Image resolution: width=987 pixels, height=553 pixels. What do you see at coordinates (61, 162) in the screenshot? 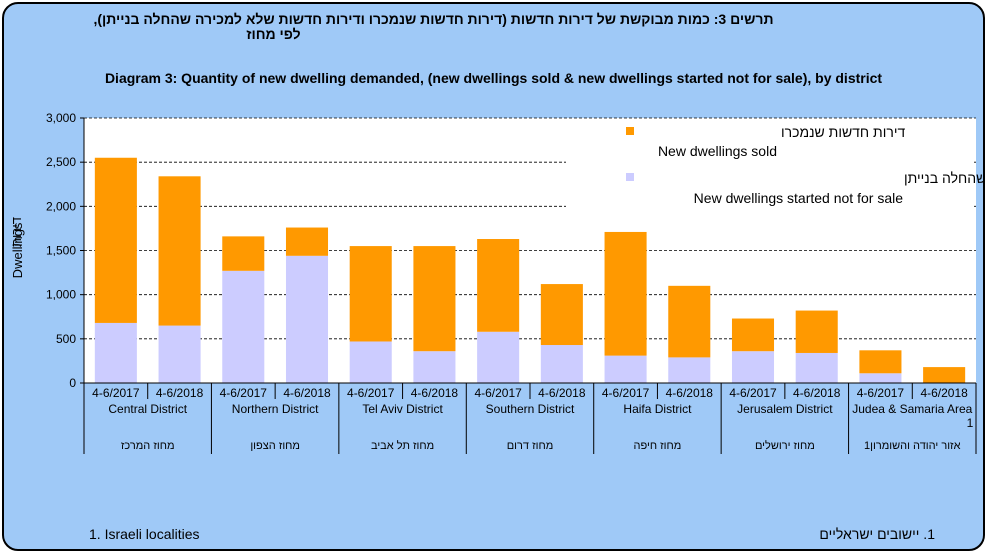
I see `y-tick-label: 2,500` at bounding box center [61, 162].